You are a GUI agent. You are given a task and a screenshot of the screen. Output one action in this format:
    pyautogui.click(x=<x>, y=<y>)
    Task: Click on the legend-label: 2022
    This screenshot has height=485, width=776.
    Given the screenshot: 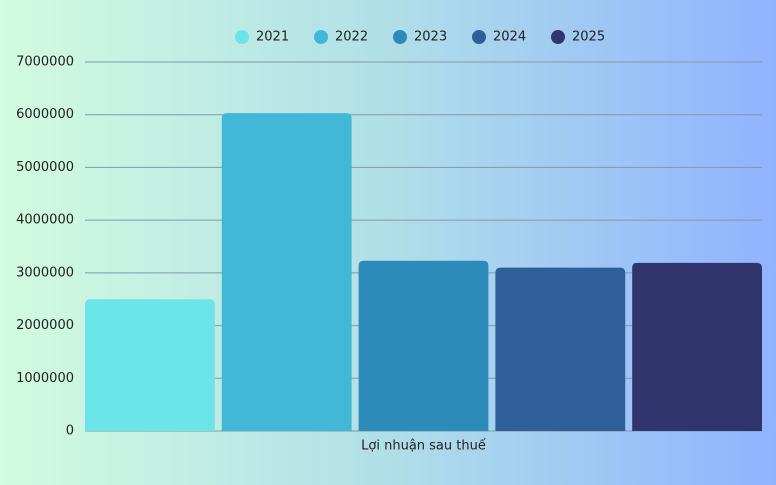 What is the action you would take?
    pyautogui.click(x=351, y=37)
    